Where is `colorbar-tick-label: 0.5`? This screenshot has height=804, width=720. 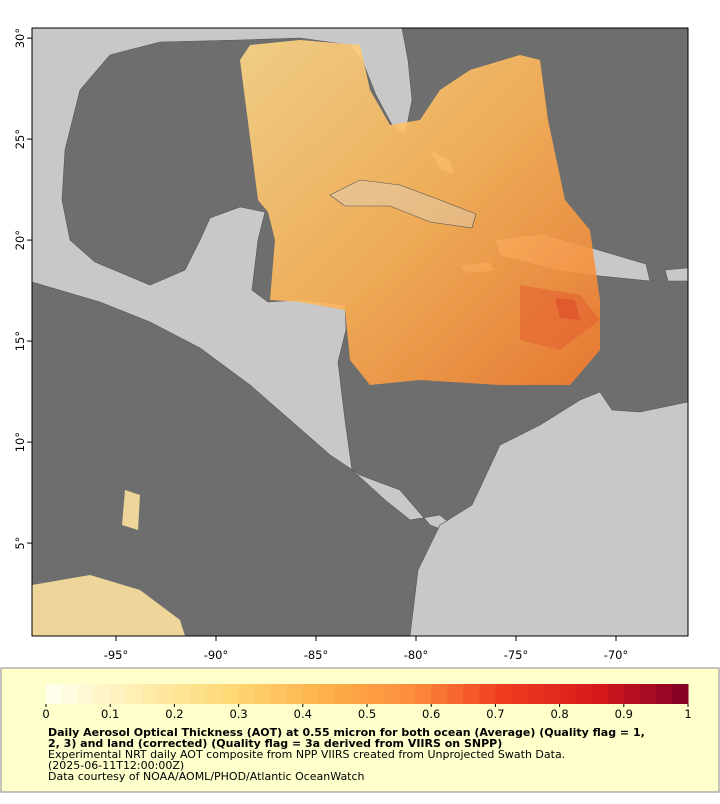
colorbar-tick-label: 0.5 is located at coordinates (367, 714).